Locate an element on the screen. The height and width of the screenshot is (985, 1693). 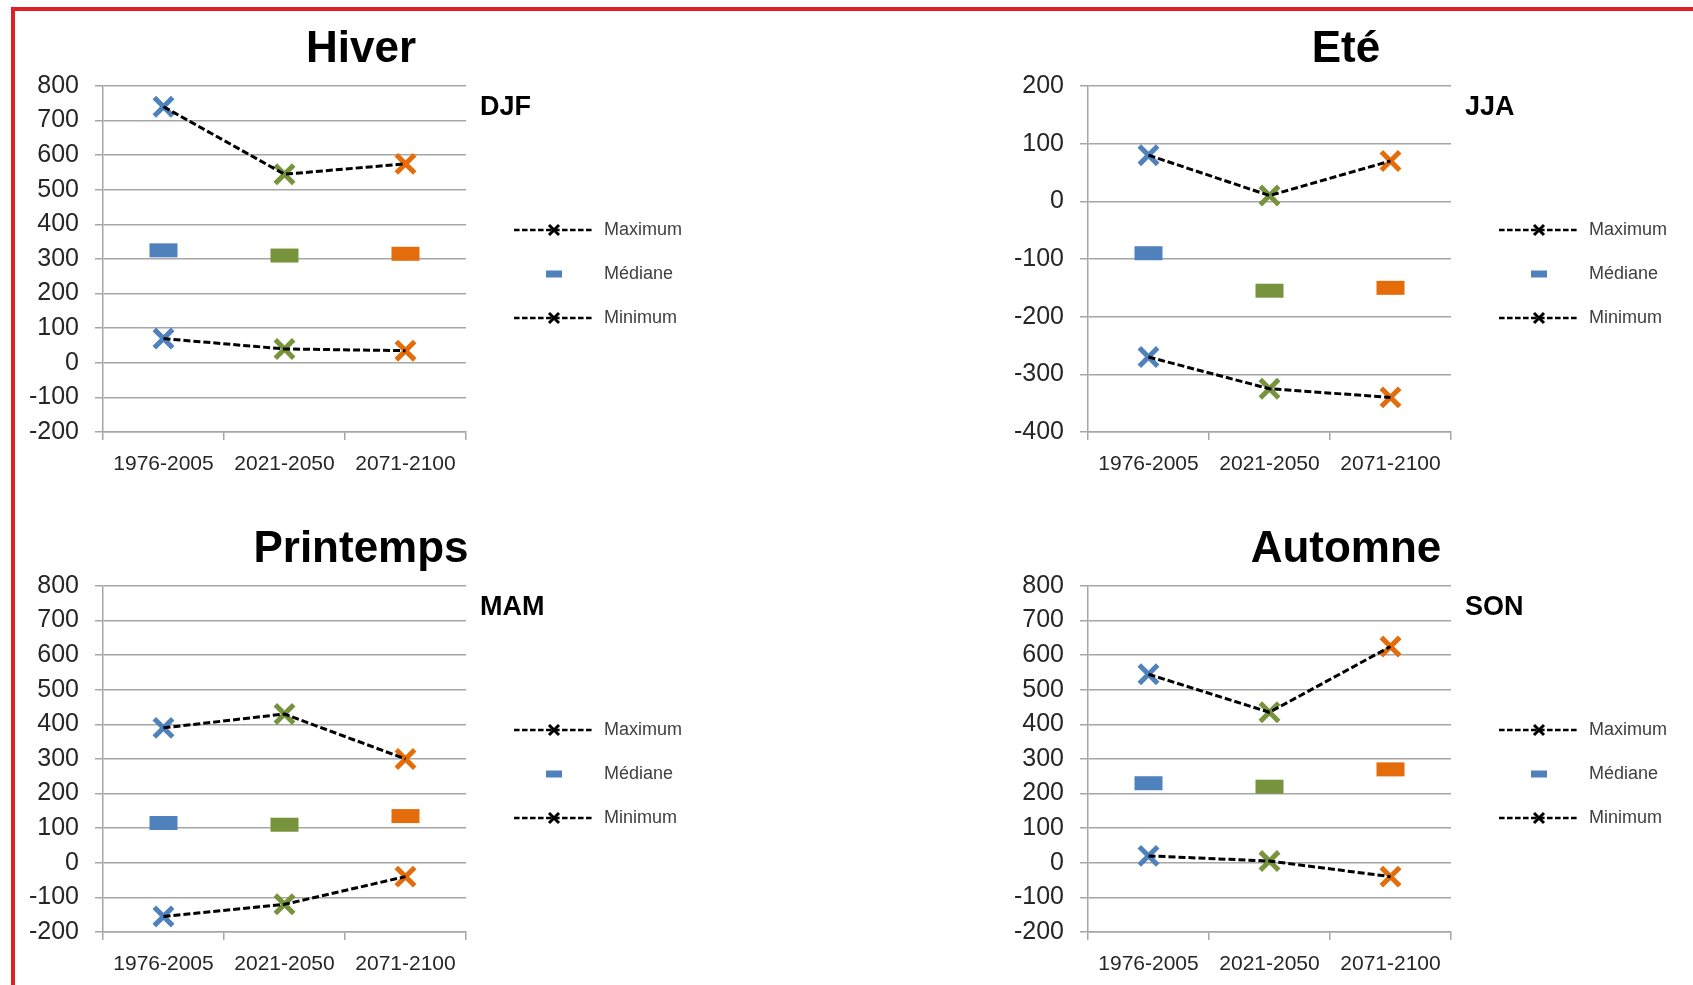
chart-title: Automne is located at coordinates (1346, 547).